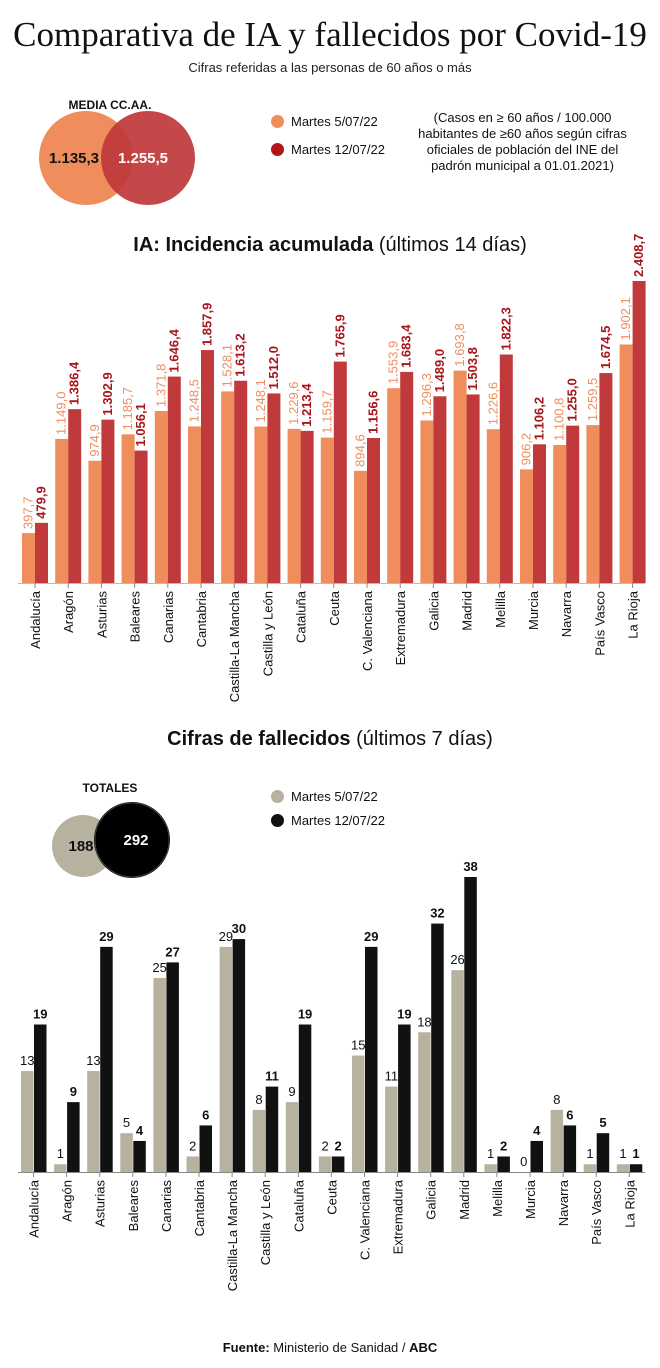 This screenshot has width=660, height=1368. I want to click on legend-ia-series1: Martes 5/07/22, so click(324, 121).